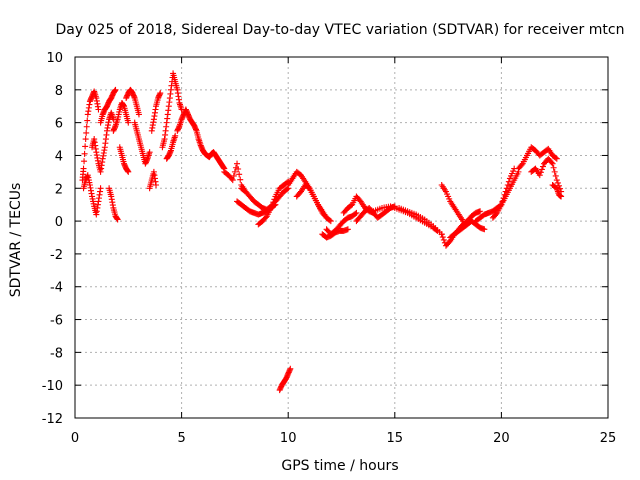 The height and width of the screenshot is (480, 640). Describe the element at coordinates (59, 189) in the screenshot. I see `y-tick-label: 2` at that location.